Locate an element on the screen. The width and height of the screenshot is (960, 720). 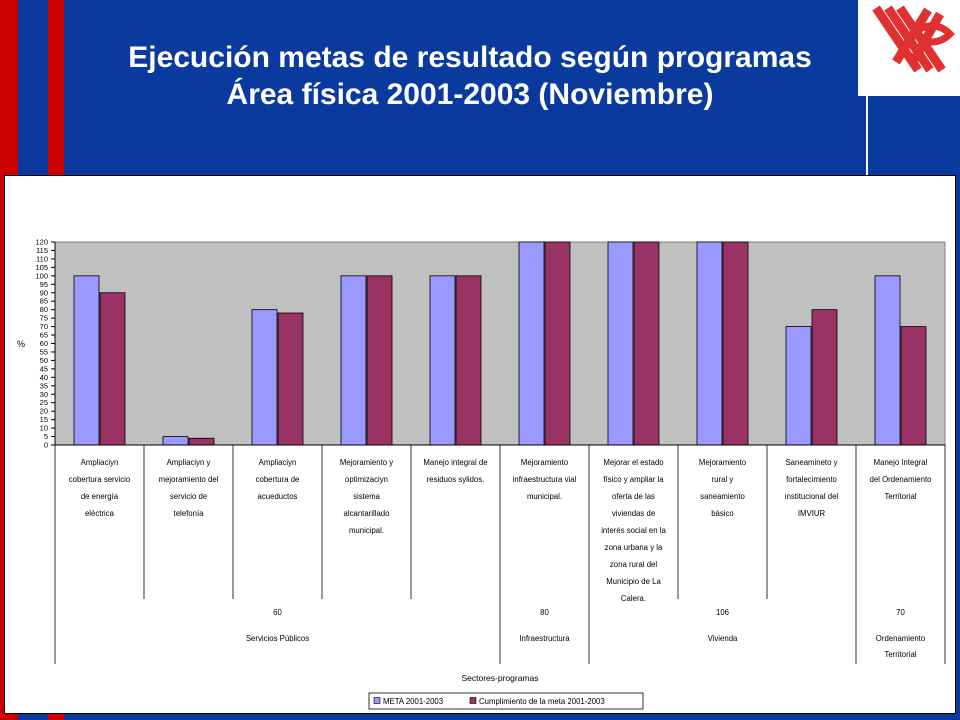
category-label: infraestructura vial is located at coordinates (545, 479).